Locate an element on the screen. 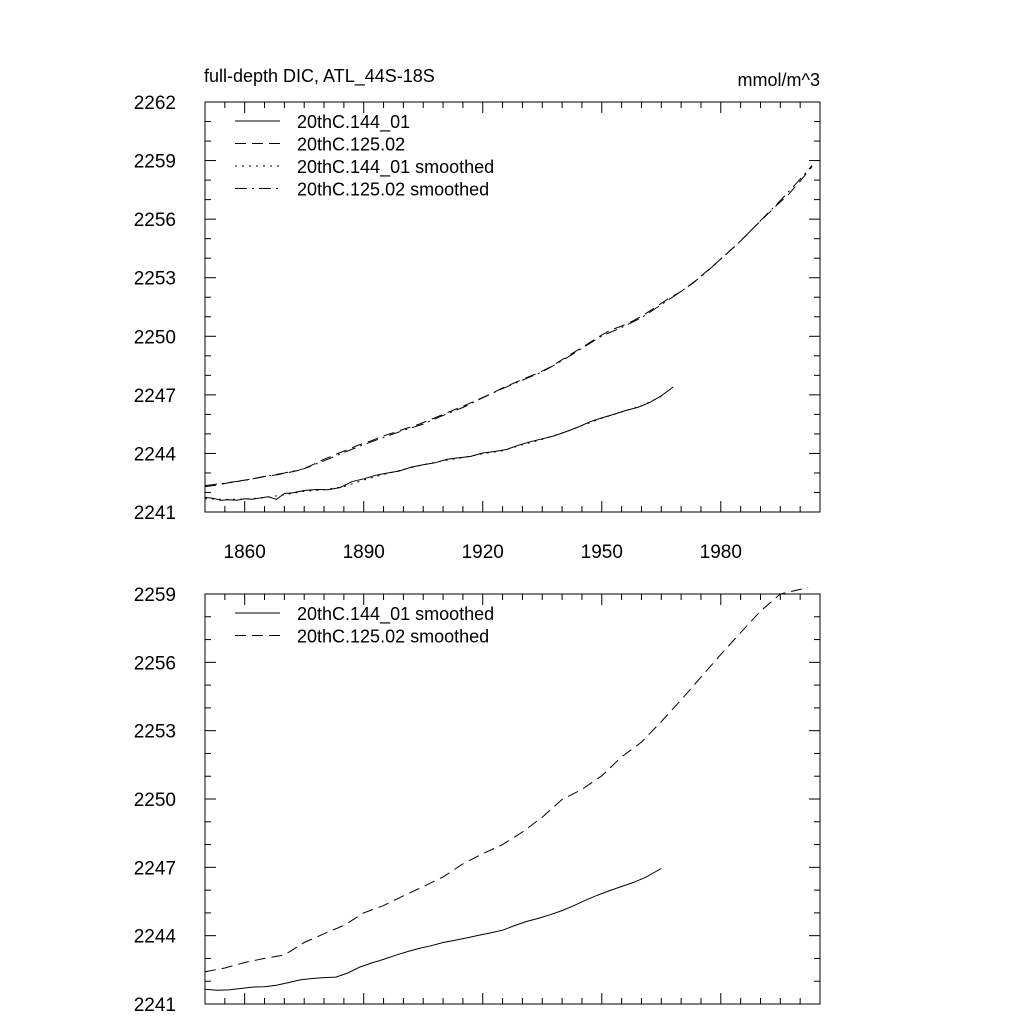  x-tick-label: 1920 is located at coordinates (483, 552).